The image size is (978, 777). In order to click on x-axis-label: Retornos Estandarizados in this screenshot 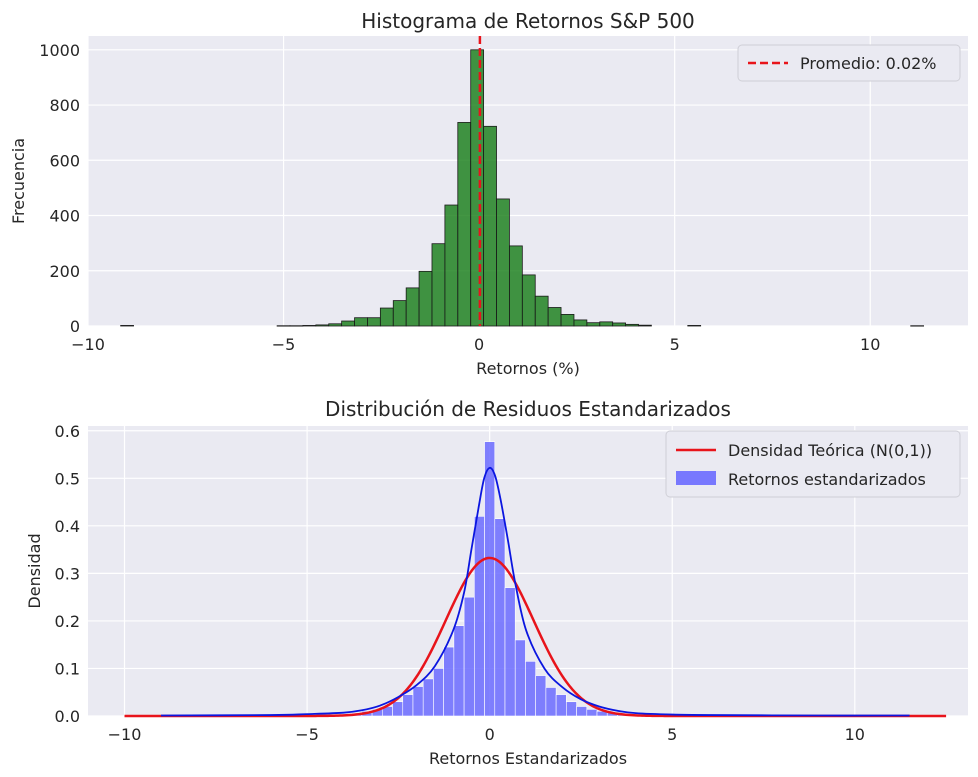, I will do `click(528, 758)`.